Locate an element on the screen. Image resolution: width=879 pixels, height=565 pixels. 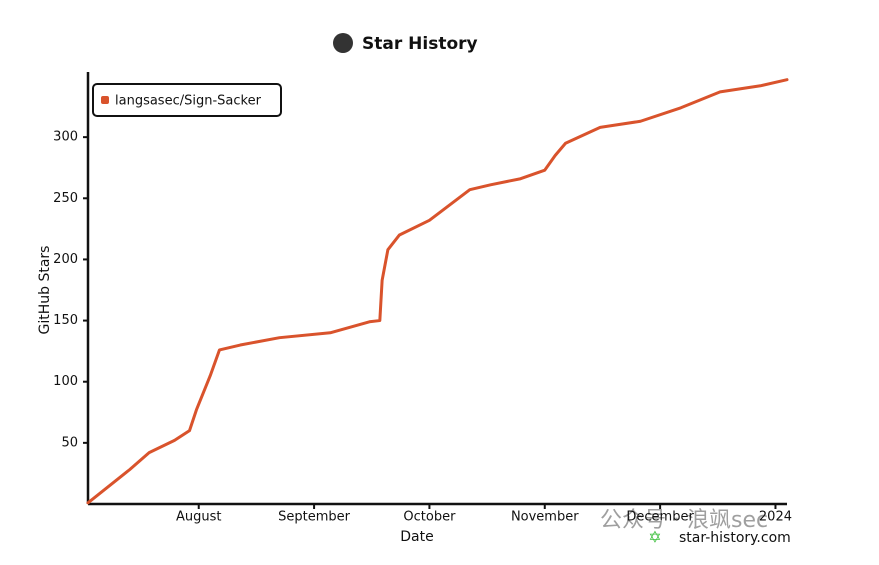
y-tick-label: 50 is located at coordinates (69, 442).